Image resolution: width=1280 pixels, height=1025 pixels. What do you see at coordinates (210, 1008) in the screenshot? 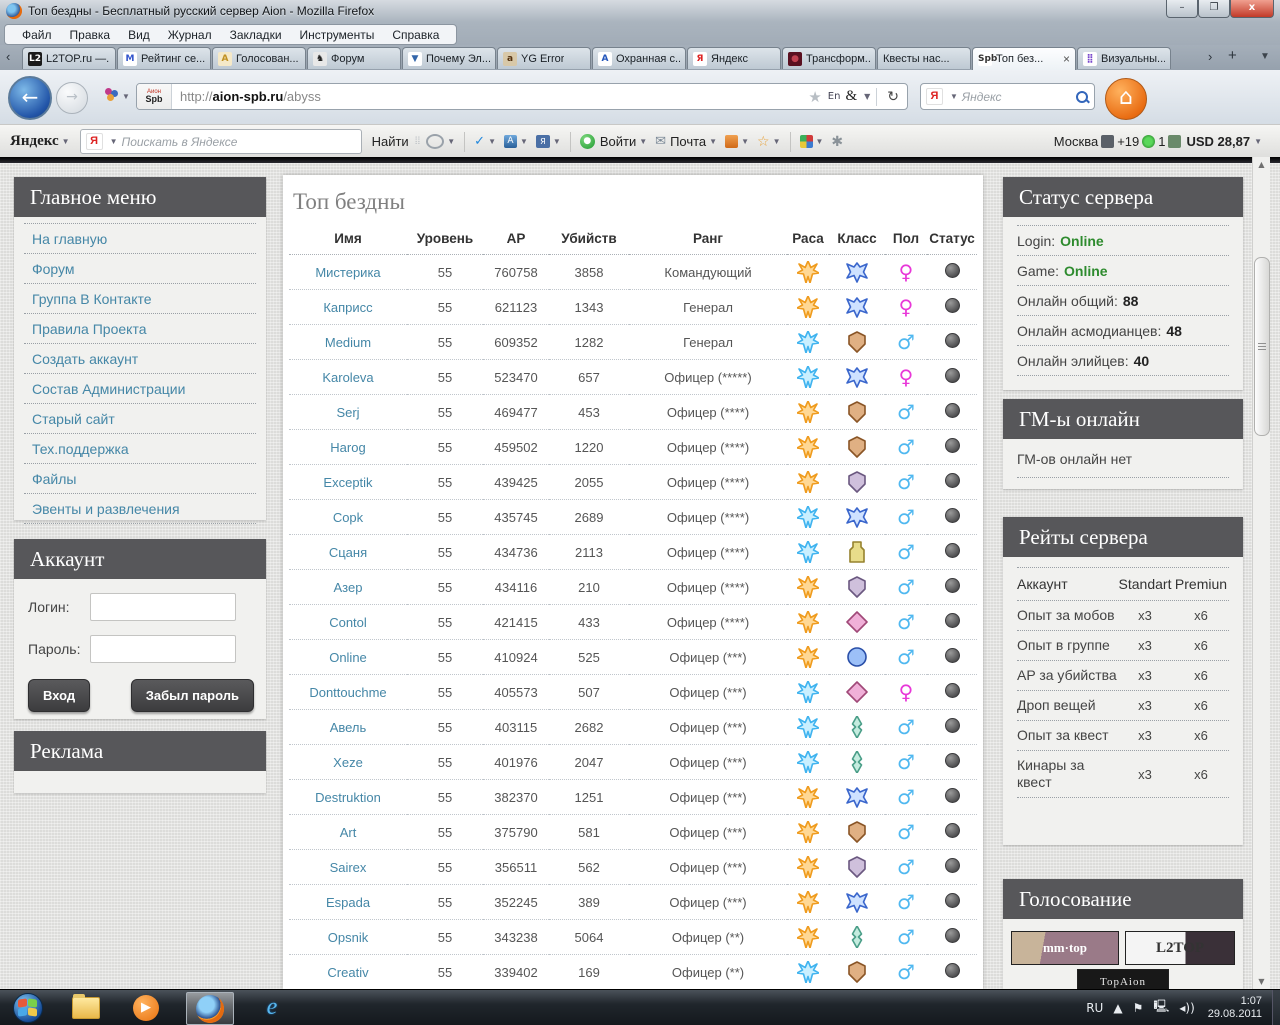
I see `firefox-taskbar-icon` at bounding box center [210, 1008].